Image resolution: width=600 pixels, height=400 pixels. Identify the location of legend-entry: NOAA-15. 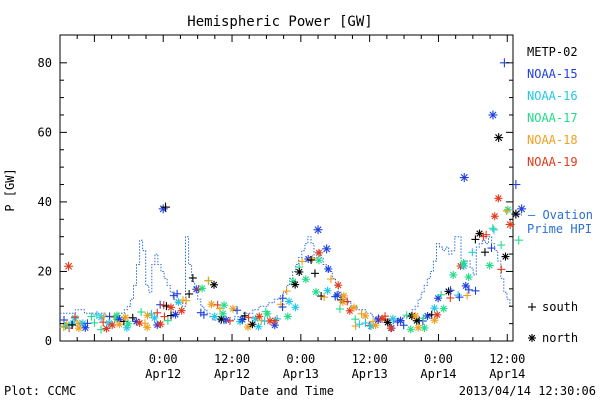
(552, 74).